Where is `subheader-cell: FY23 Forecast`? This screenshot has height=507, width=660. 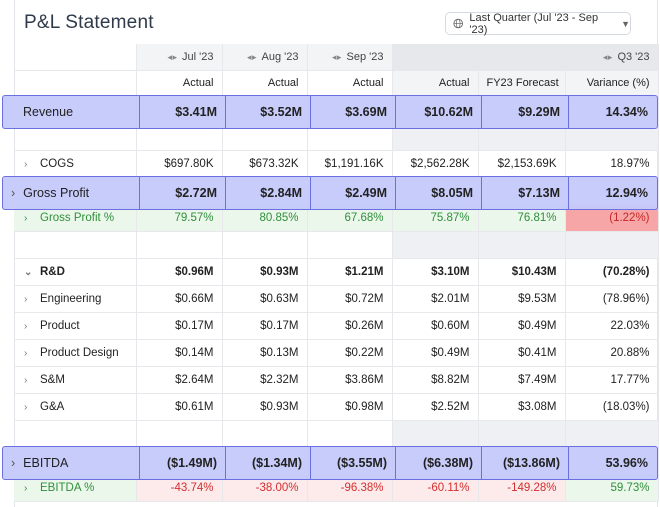
subheader-cell: FY23 Forecast is located at coordinates (522, 83).